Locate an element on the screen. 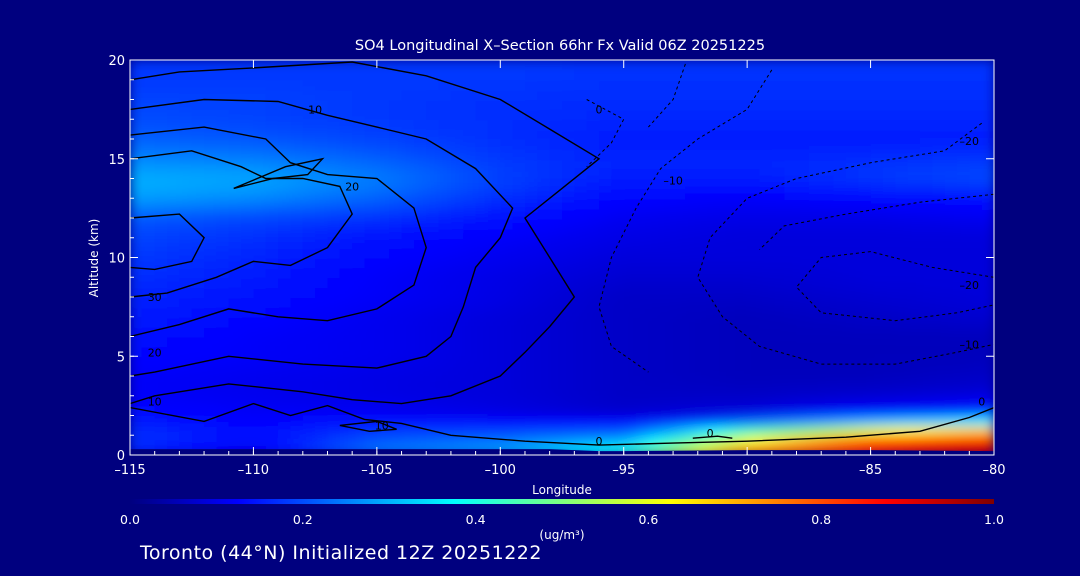 Image resolution: width=1080 pixels, height=576 pixels. colorbar-ticks: 0.0 0.2 0.4 0.6 0.8 1.0 is located at coordinates (562, 519).